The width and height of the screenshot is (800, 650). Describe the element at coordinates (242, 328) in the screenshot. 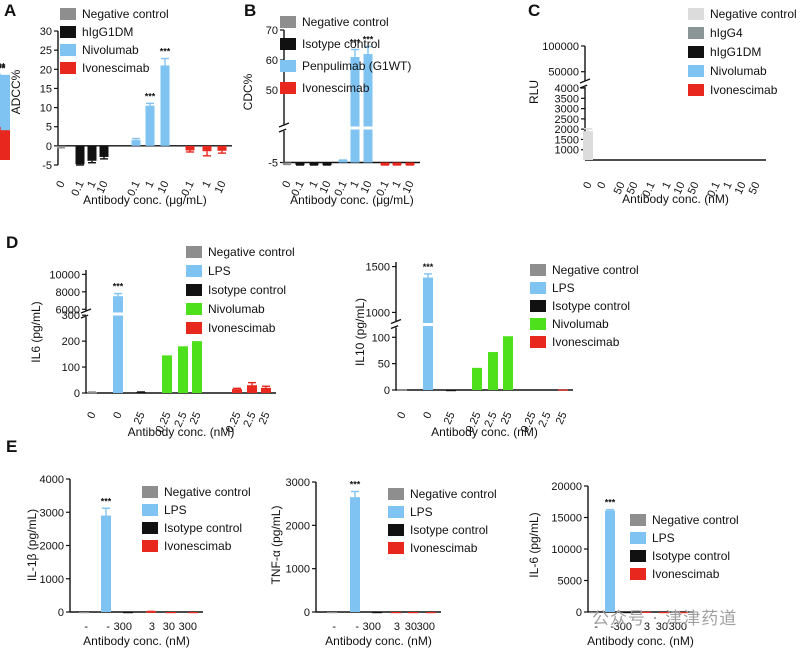

I see `legend-label: Ivonescimab` at that location.